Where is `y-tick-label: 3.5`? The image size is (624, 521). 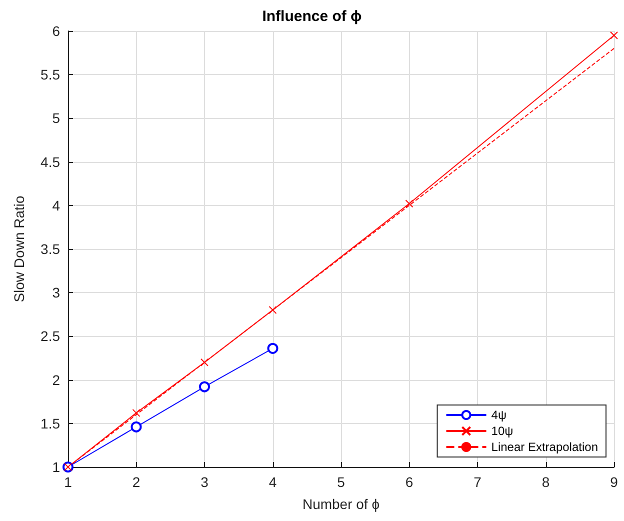
y-tick-label: 3.5 is located at coordinates (50, 249).